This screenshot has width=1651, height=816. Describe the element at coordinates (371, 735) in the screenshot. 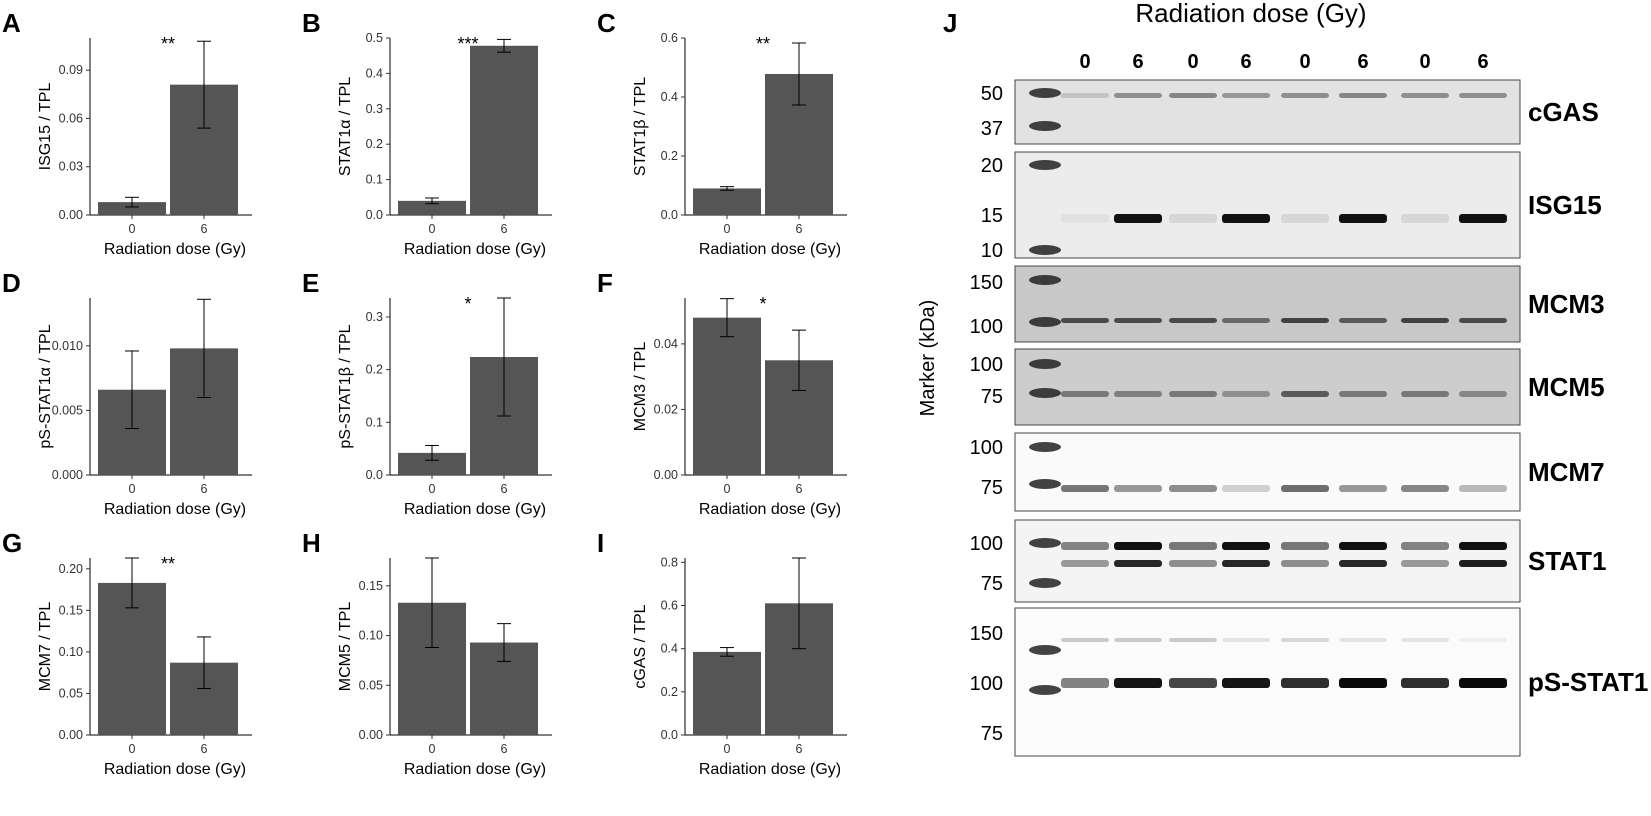

I see `y-tick-label: 0.00` at that location.